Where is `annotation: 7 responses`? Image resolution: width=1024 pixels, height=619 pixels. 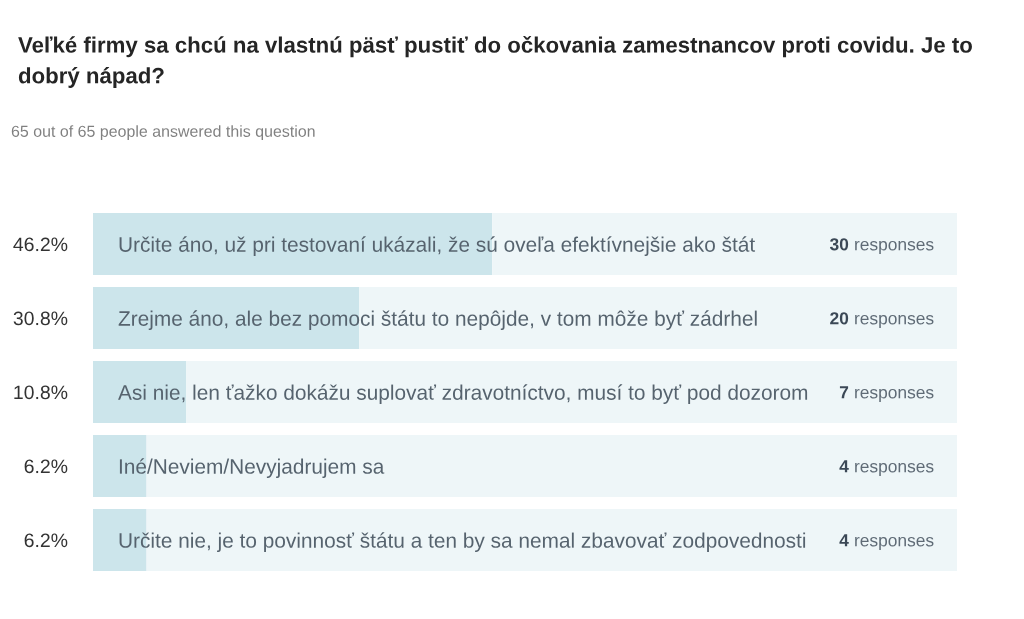 annotation: 7 responses is located at coordinates (886, 394).